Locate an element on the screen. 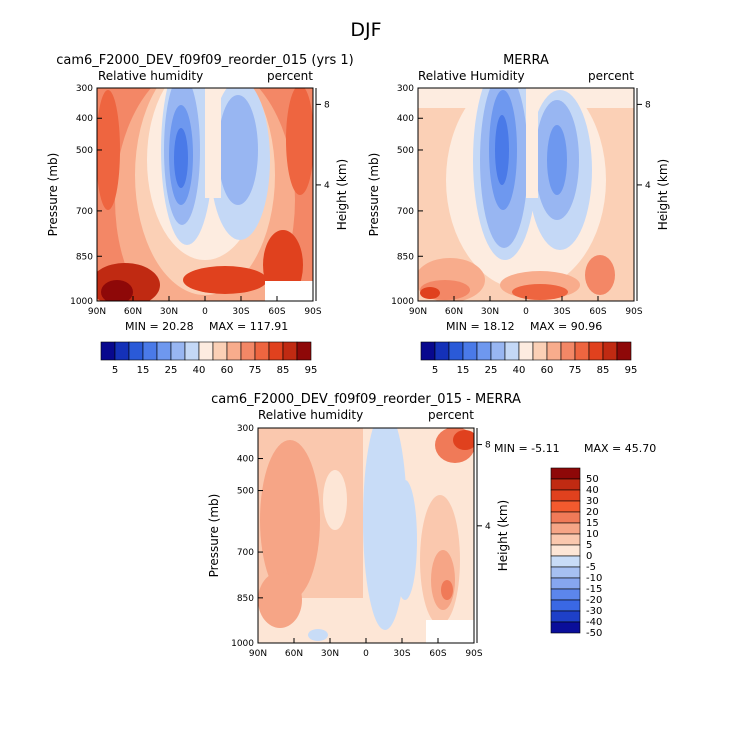 The height and width of the screenshot is (733, 732). field-label: Relative Humidity is located at coordinates (471, 76).